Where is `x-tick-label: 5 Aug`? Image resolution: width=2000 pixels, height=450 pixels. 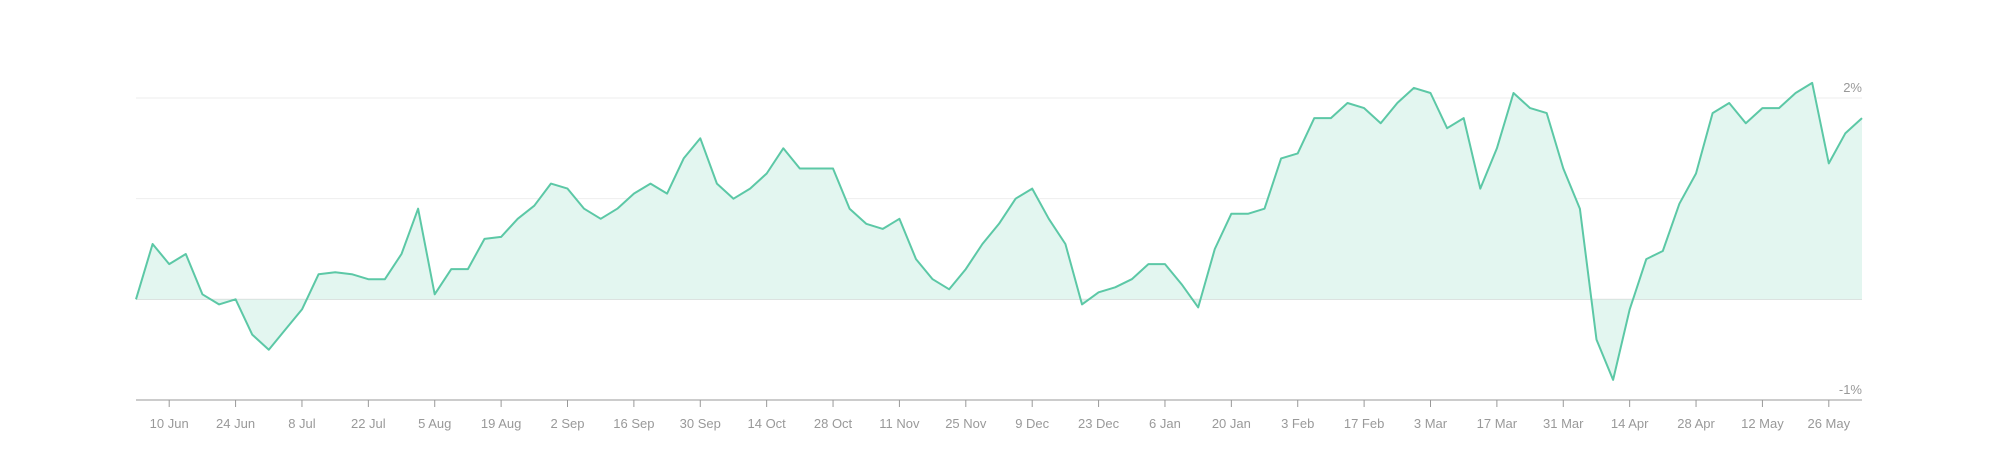 x-tick-label: 5 Aug is located at coordinates (434, 423).